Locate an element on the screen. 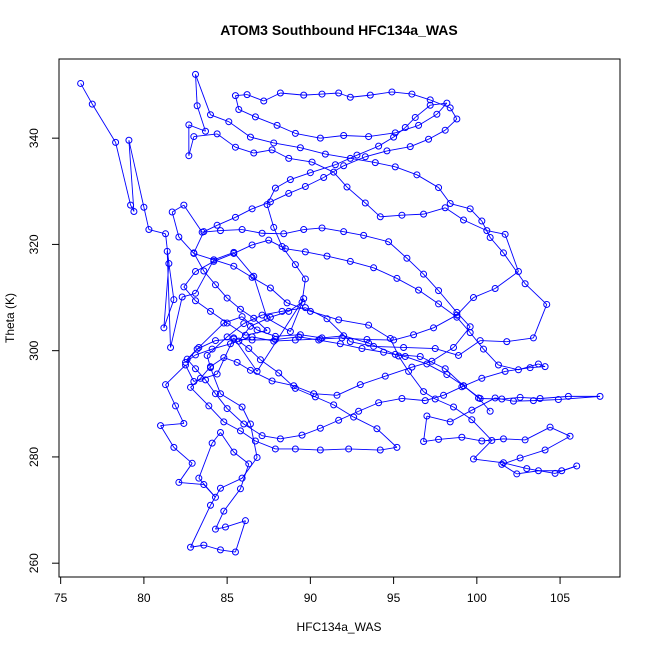 The height and width of the screenshot is (650, 650). y-tick-label: 280 is located at coordinates (34, 457).